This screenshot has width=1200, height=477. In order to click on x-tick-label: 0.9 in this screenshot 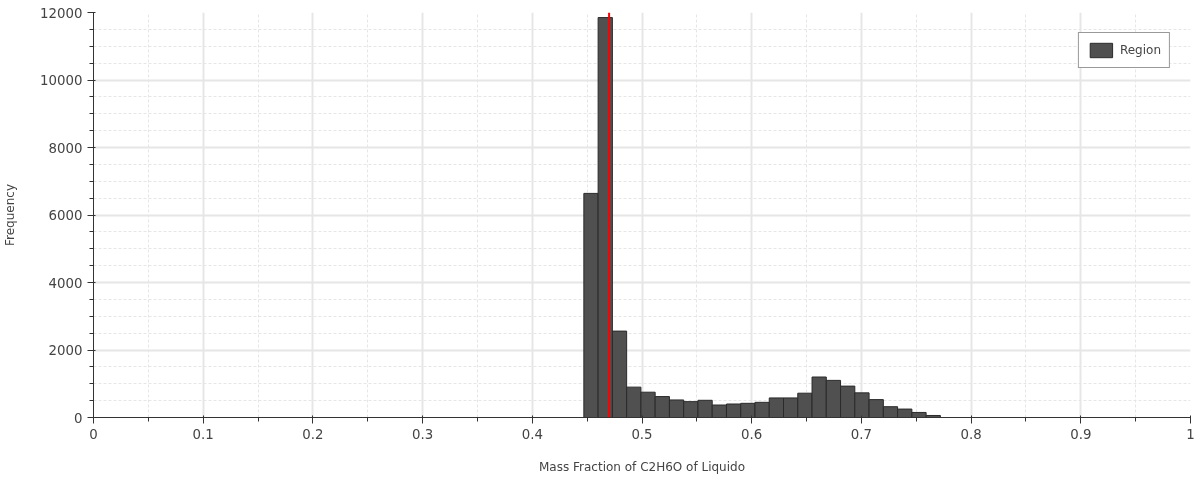, I will do `click(1081, 434)`.